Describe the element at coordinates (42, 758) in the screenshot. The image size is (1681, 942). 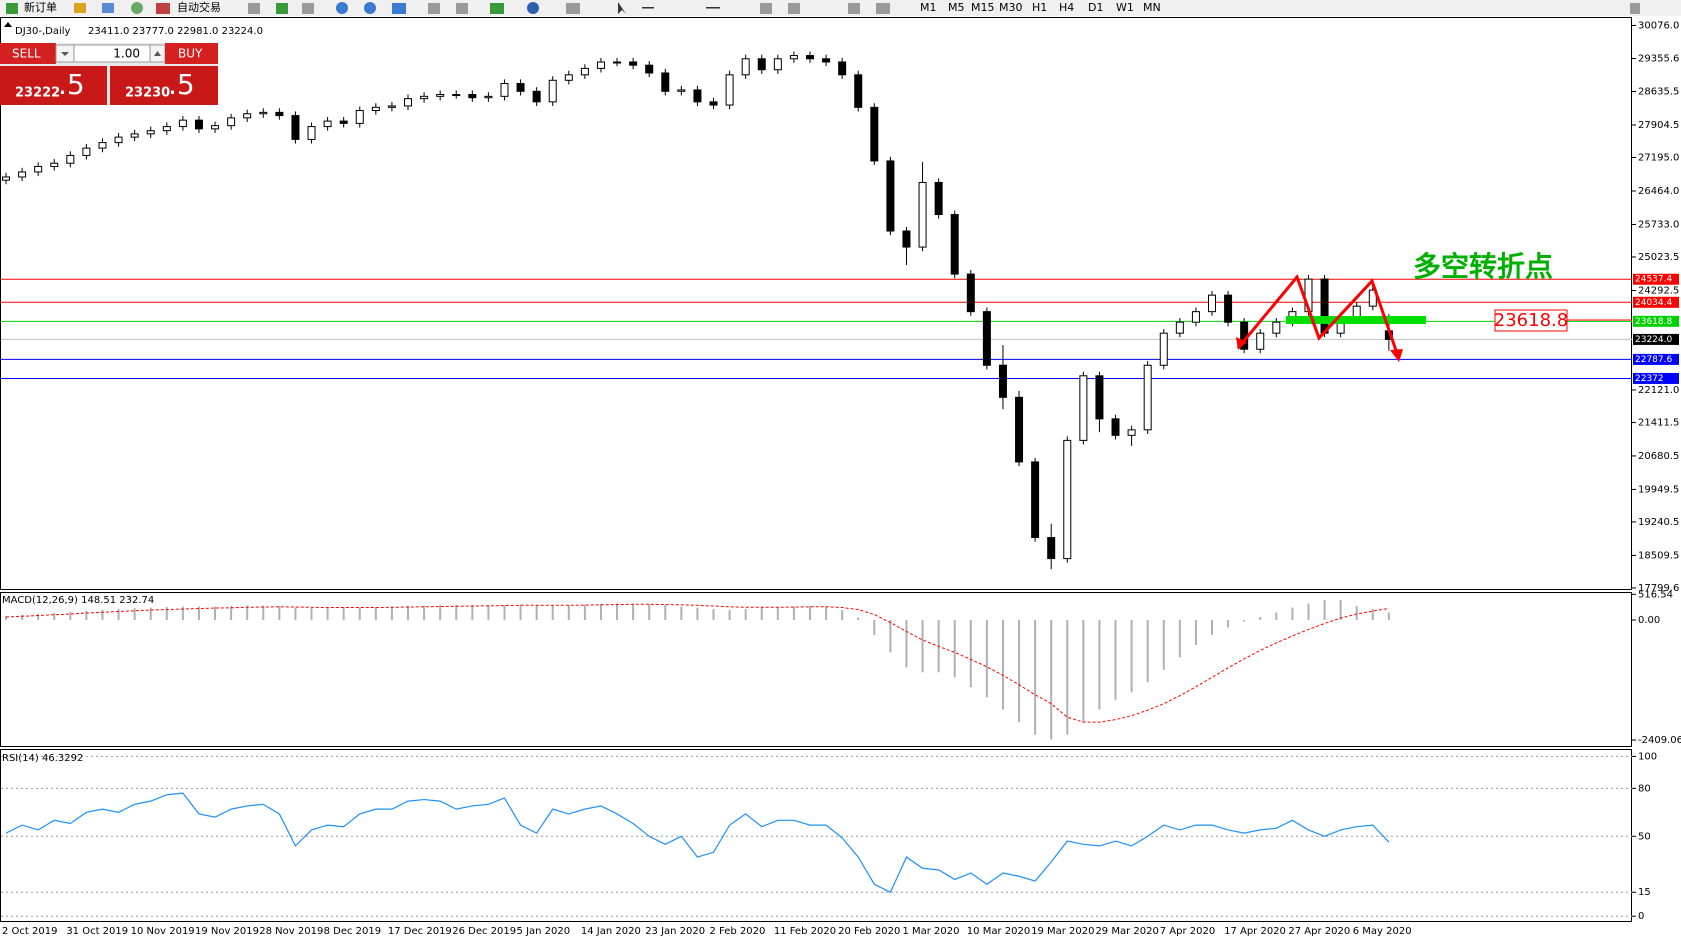
I see `rsi-title: RSI(14) 46.3292` at that location.